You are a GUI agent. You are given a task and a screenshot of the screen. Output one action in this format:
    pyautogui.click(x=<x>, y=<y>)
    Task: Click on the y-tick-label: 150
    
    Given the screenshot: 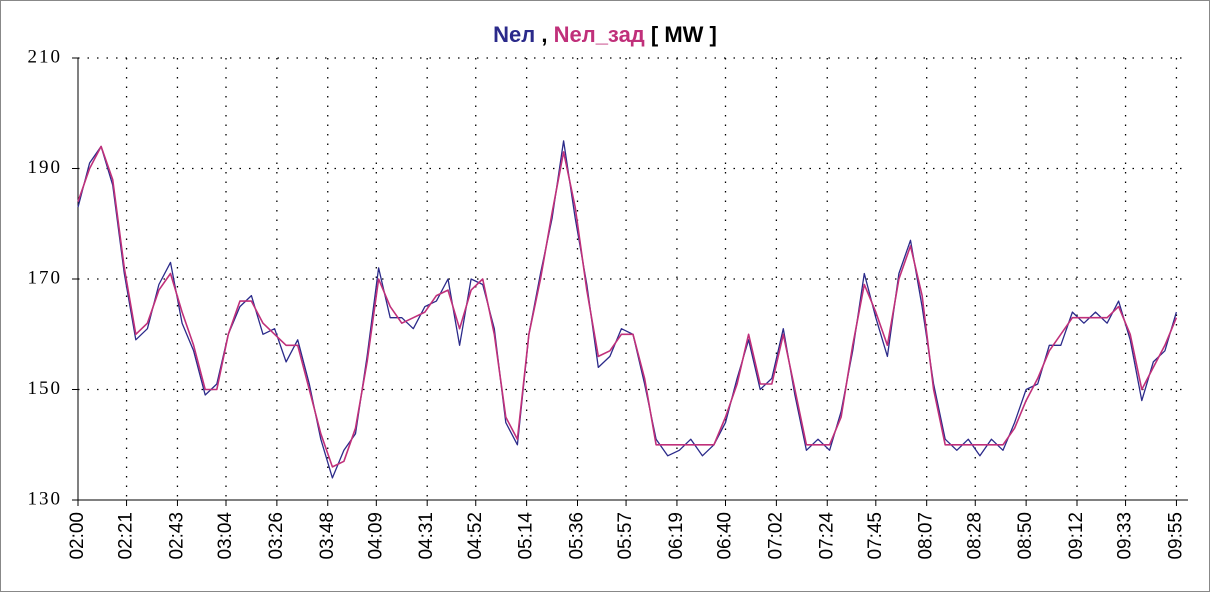 What is the action you would take?
    pyautogui.click(x=45, y=388)
    